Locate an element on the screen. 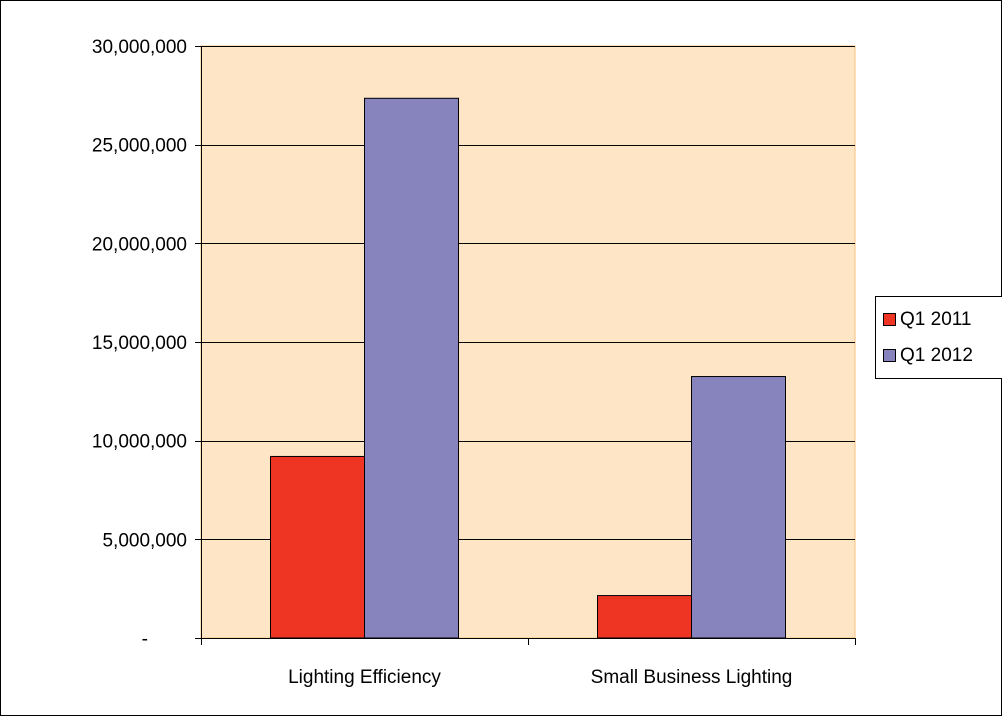 The width and height of the screenshot is (1002, 716). legend-label: Q1 2012 is located at coordinates (936, 355).